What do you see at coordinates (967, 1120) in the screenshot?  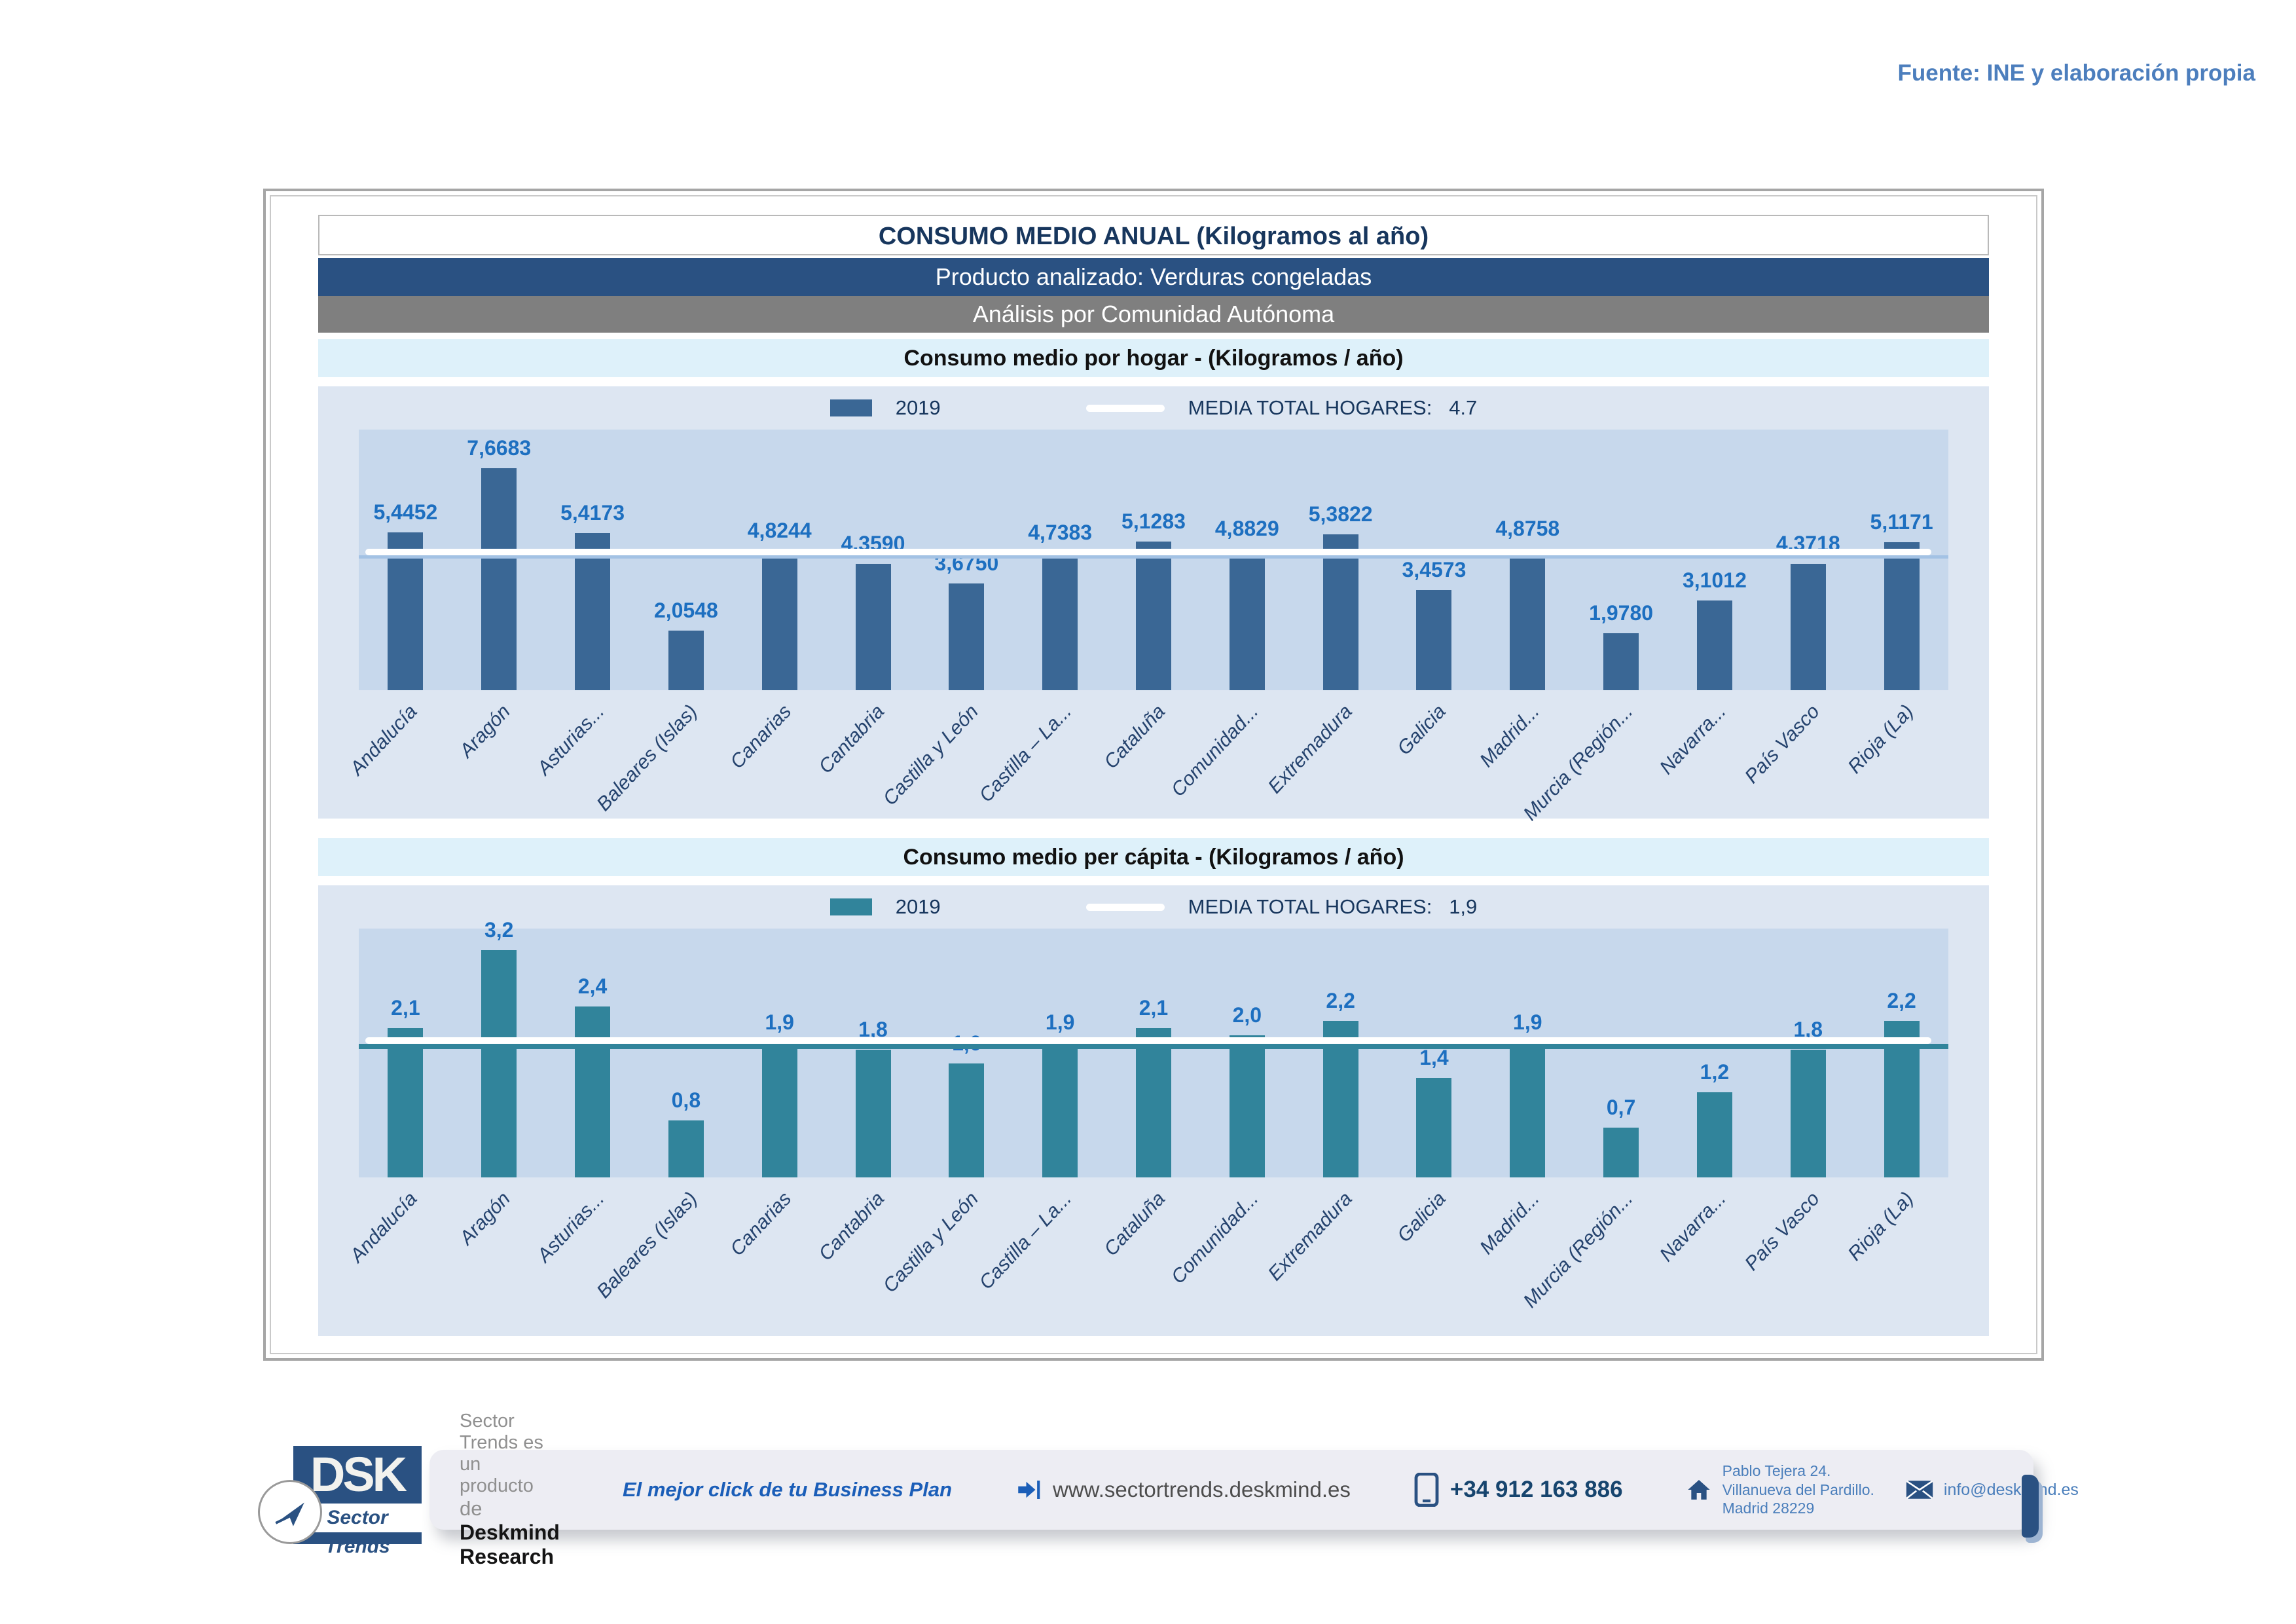 I see `bar-Castilla y León` at bounding box center [967, 1120].